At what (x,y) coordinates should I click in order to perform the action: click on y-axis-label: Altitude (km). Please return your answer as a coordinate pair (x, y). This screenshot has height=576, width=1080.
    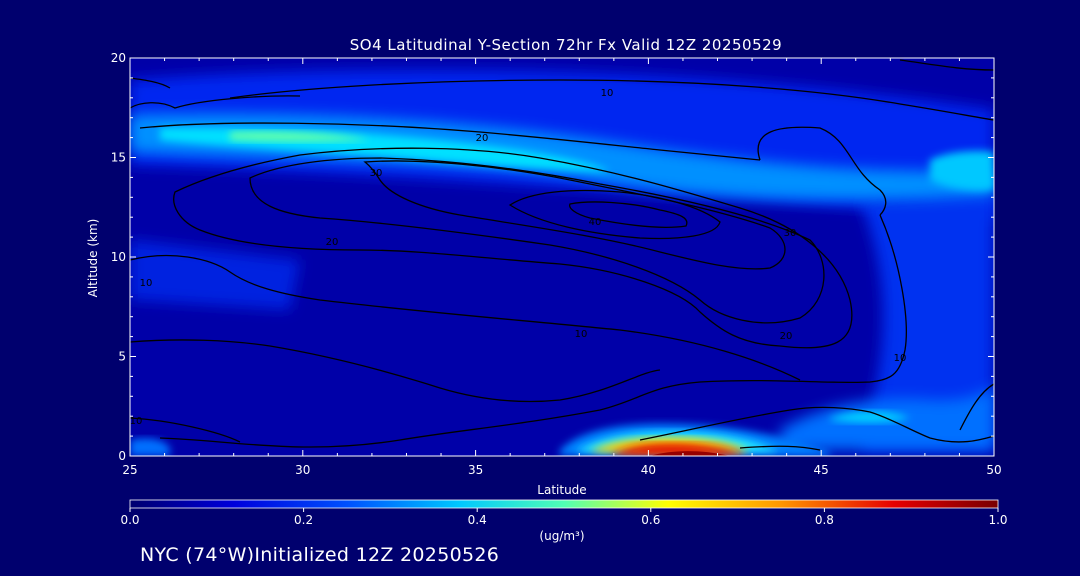
    Looking at the image, I should click on (93, 258).